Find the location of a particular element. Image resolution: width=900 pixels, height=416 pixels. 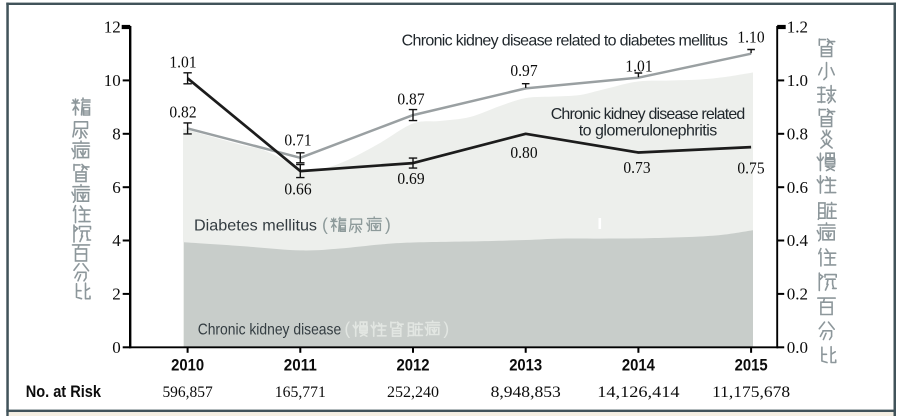

svg-text: No. at Risk is located at coordinates (64, 392).